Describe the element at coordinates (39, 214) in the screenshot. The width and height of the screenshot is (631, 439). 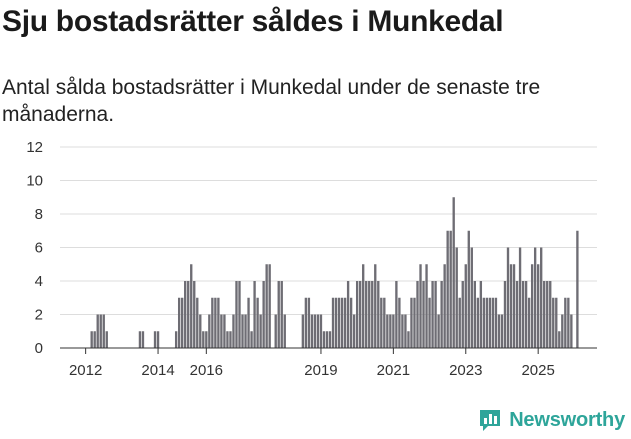
I see `y-tick-label-8: 8` at that location.